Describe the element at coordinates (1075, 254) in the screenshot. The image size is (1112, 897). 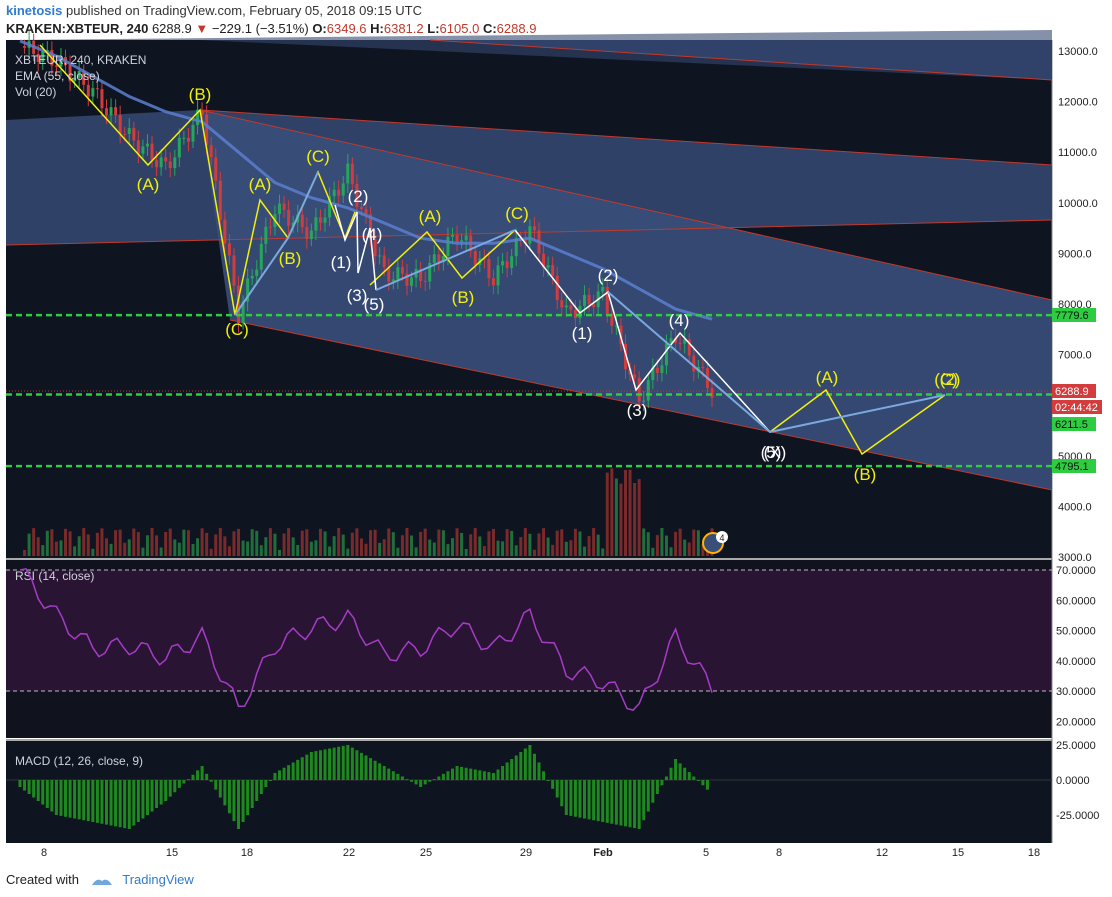
I see `price-tick-label: 9000.0` at that location.